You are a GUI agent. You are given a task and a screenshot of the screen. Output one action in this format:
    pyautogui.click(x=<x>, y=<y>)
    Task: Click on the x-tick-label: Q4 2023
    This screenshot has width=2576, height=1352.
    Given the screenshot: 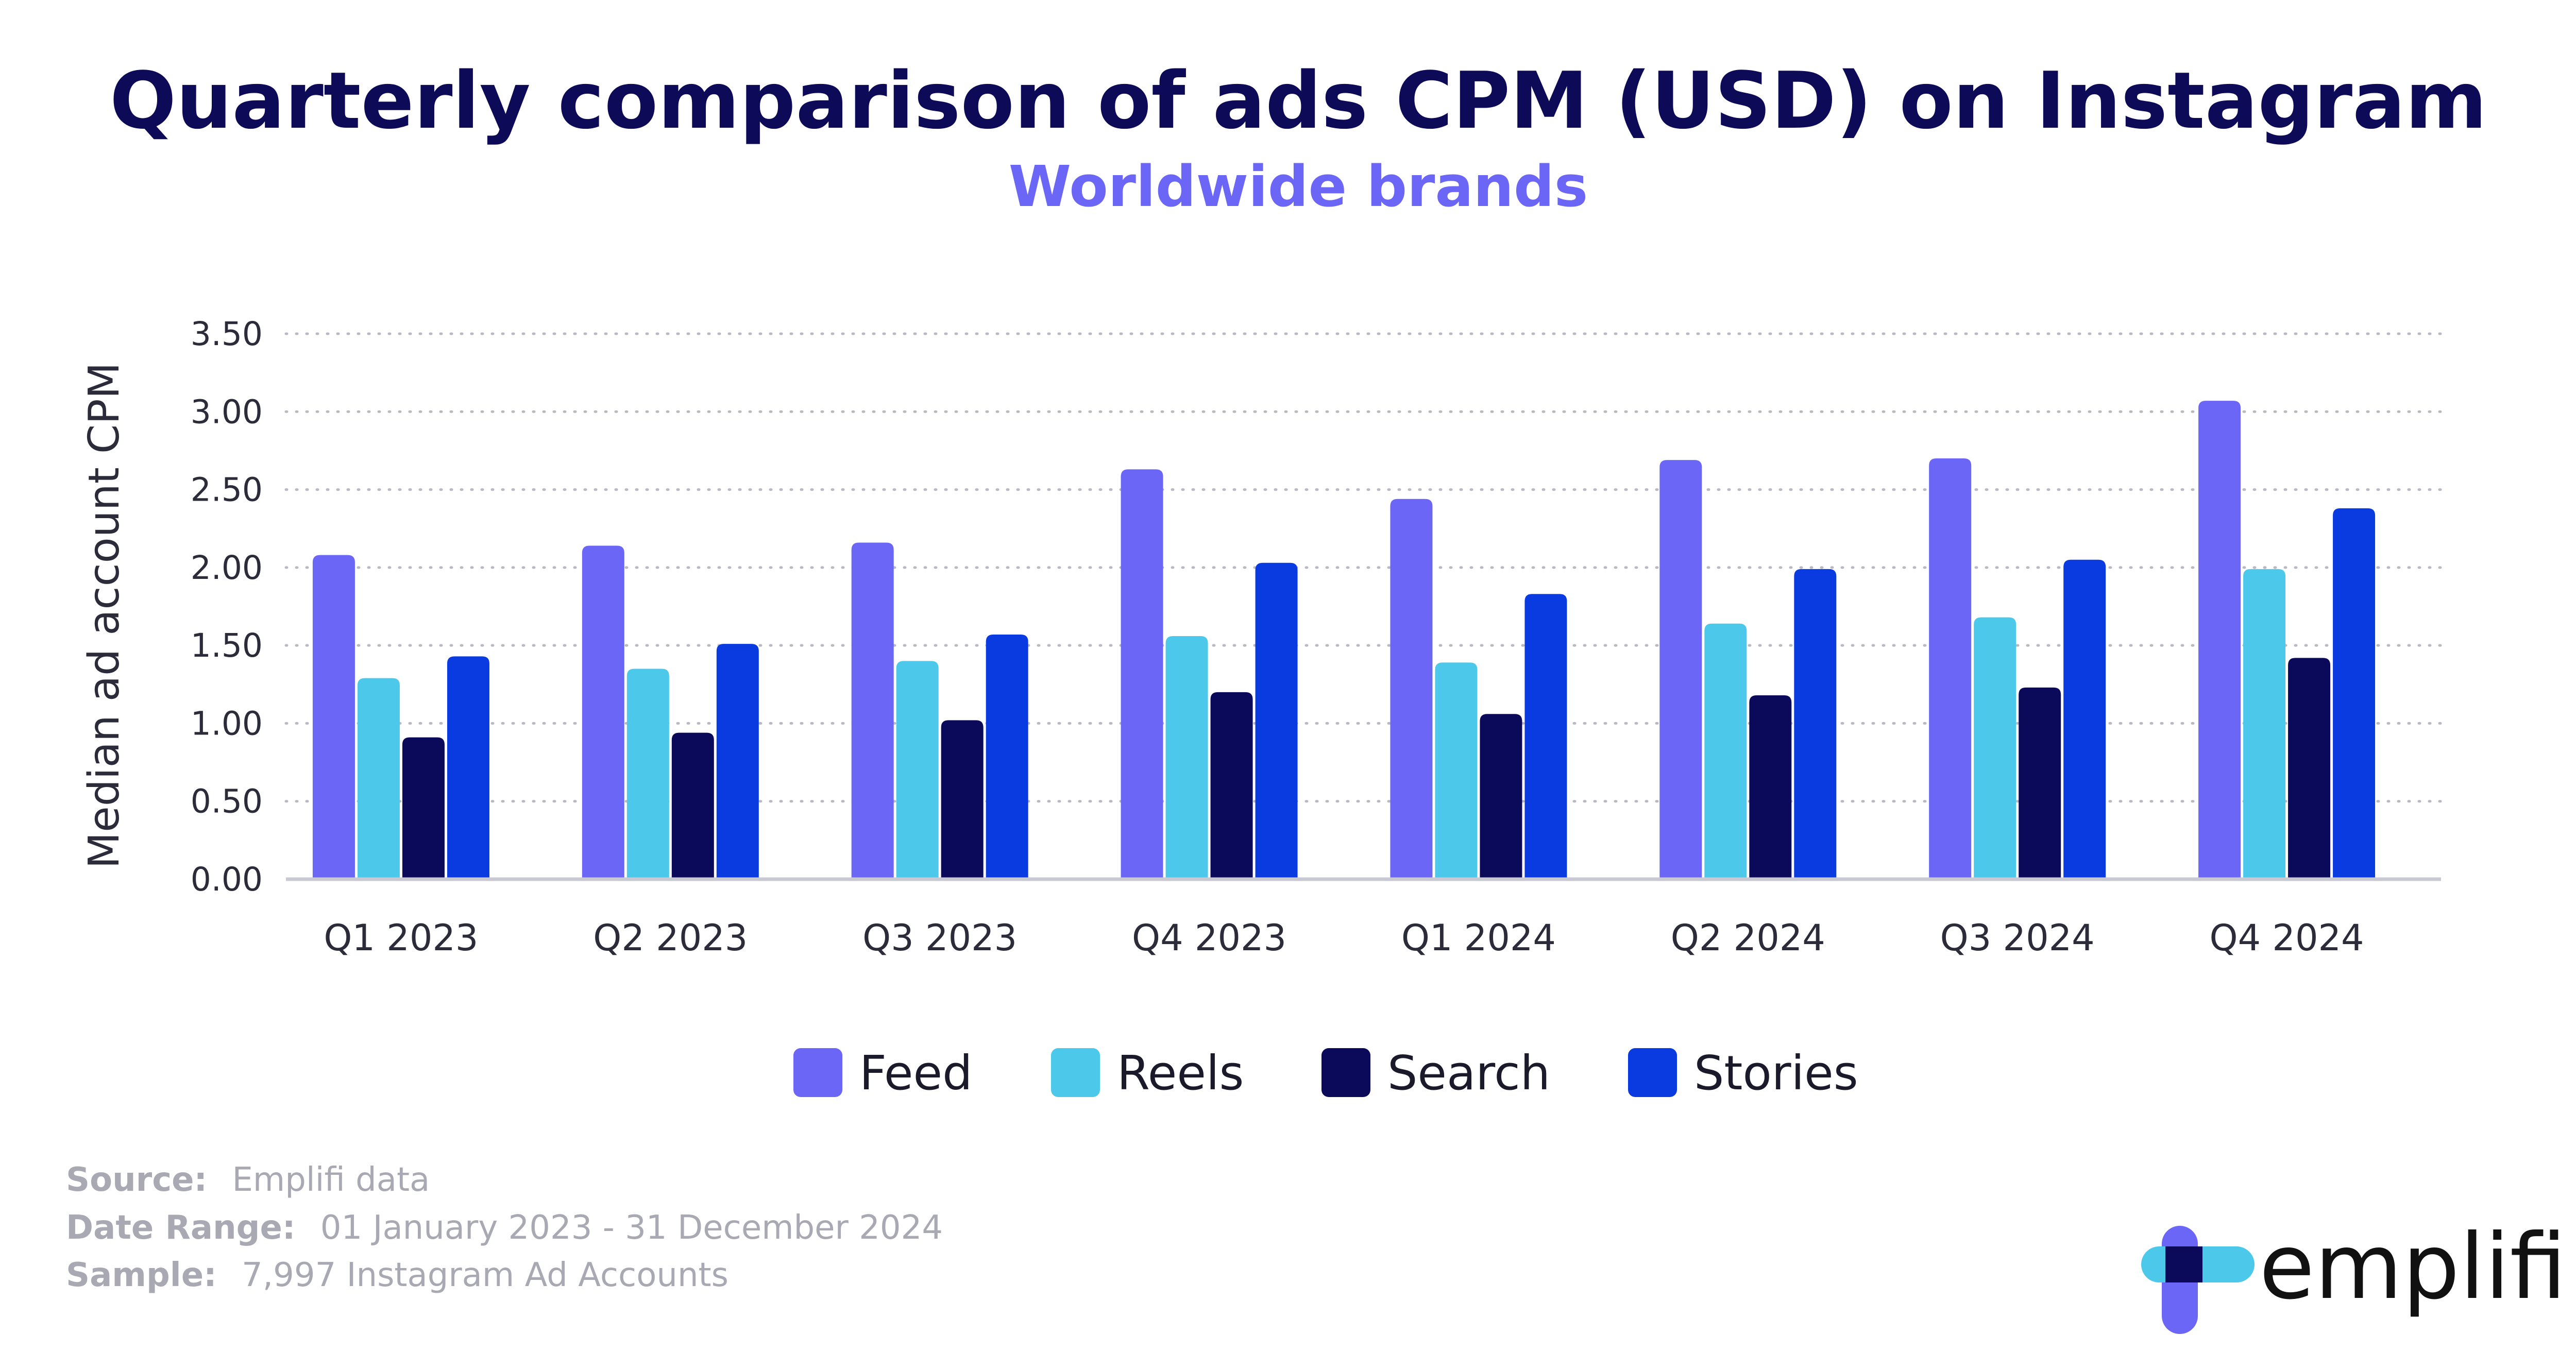 What is the action you would take?
    pyautogui.click(x=1209, y=938)
    